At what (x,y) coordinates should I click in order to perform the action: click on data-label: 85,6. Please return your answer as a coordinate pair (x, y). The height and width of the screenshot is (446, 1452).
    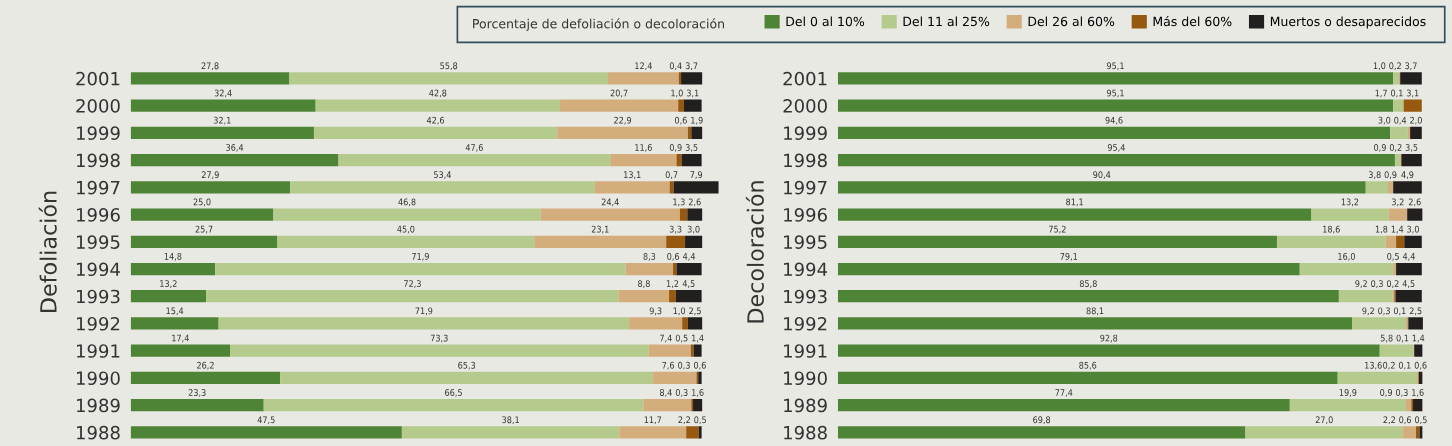
    Looking at the image, I should click on (1088, 365).